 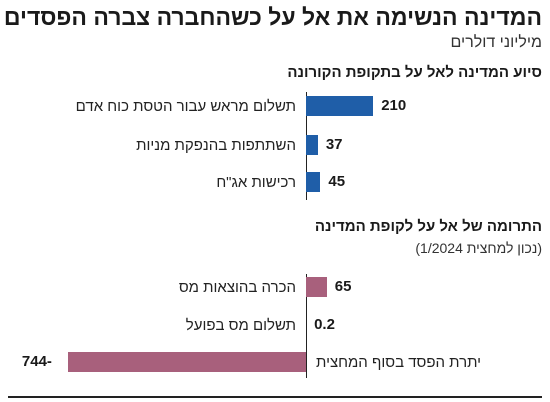 What do you see at coordinates (428, 226) in the screenshot?
I see `section-title-contribution: התרומה של אל על לקופת המדינה` at bounding box center [428, 226].